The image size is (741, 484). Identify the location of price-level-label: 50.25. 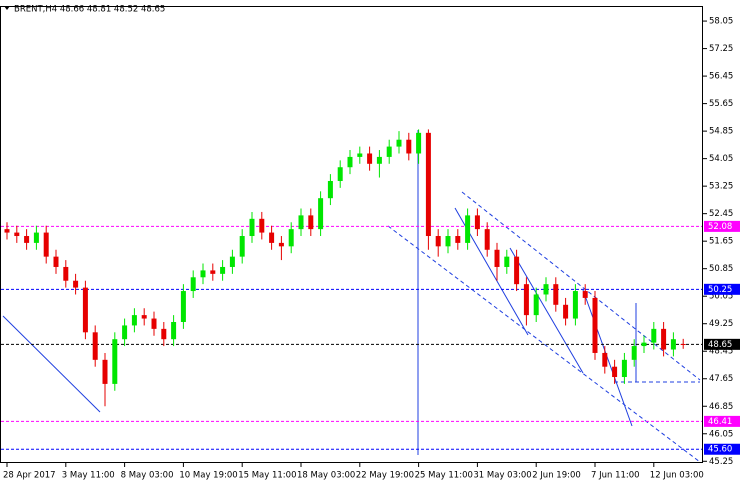
(720, 290).